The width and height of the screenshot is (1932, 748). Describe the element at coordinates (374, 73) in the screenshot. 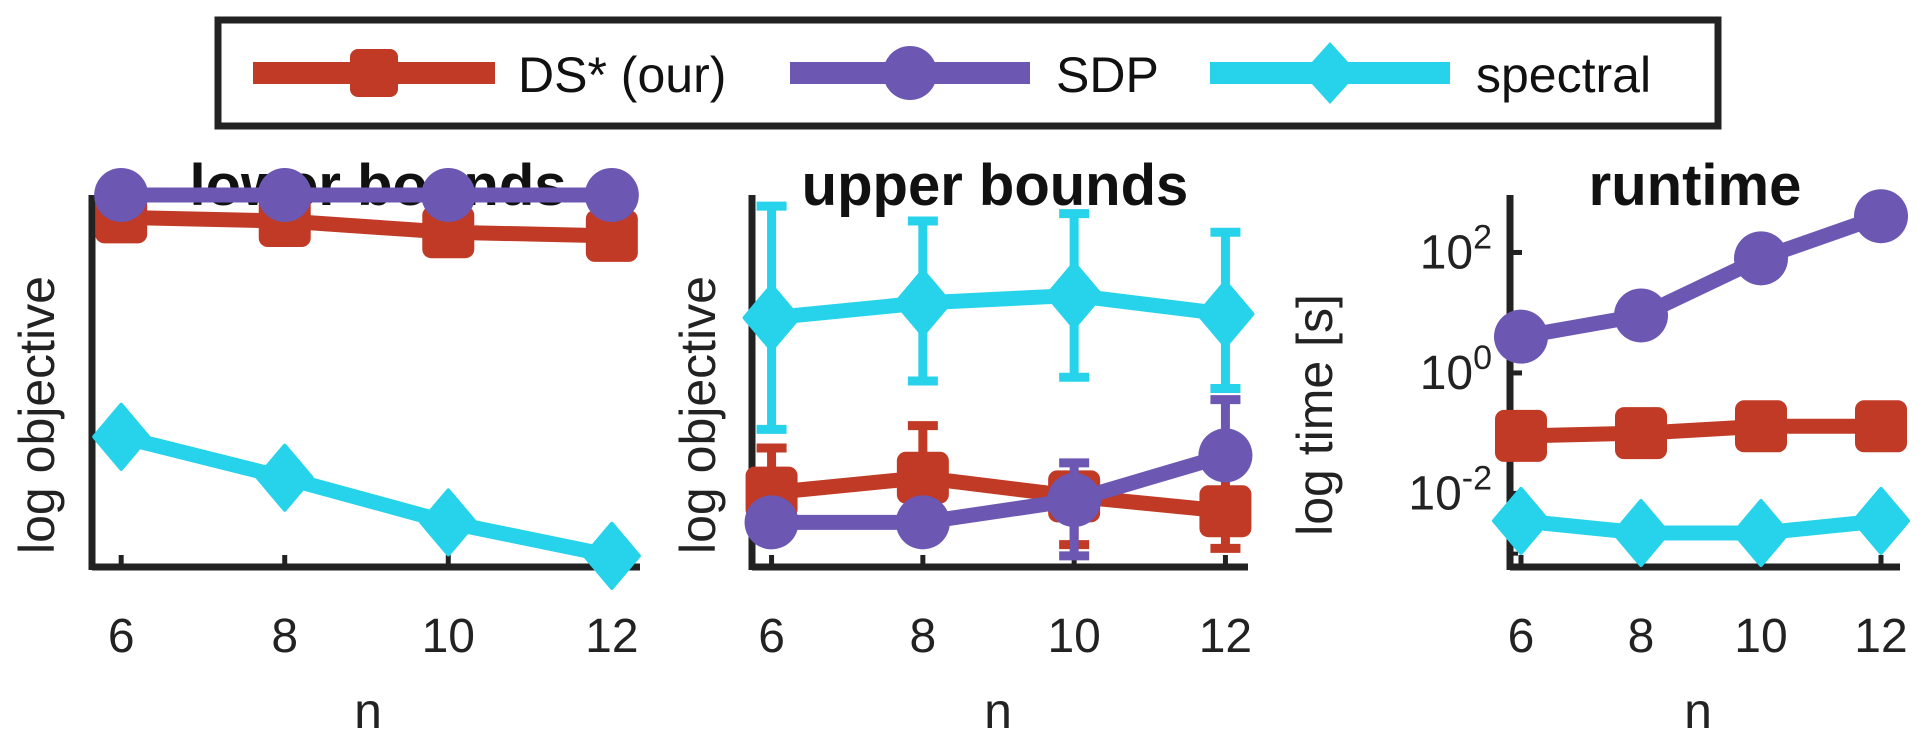

I see `legend-square-marker` at that location.